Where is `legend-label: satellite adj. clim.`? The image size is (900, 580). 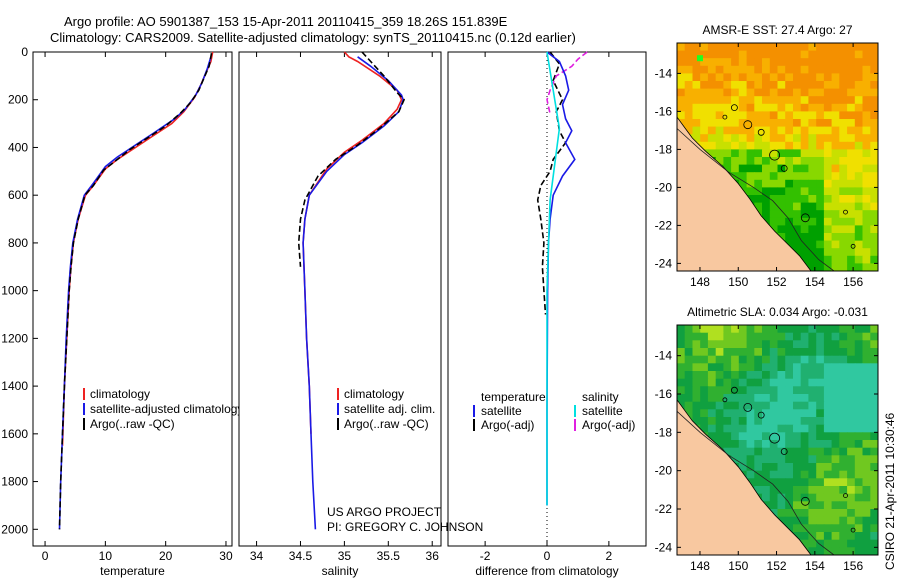
legend-label: satellite adj. clim. is located at coordinates (389, 409).